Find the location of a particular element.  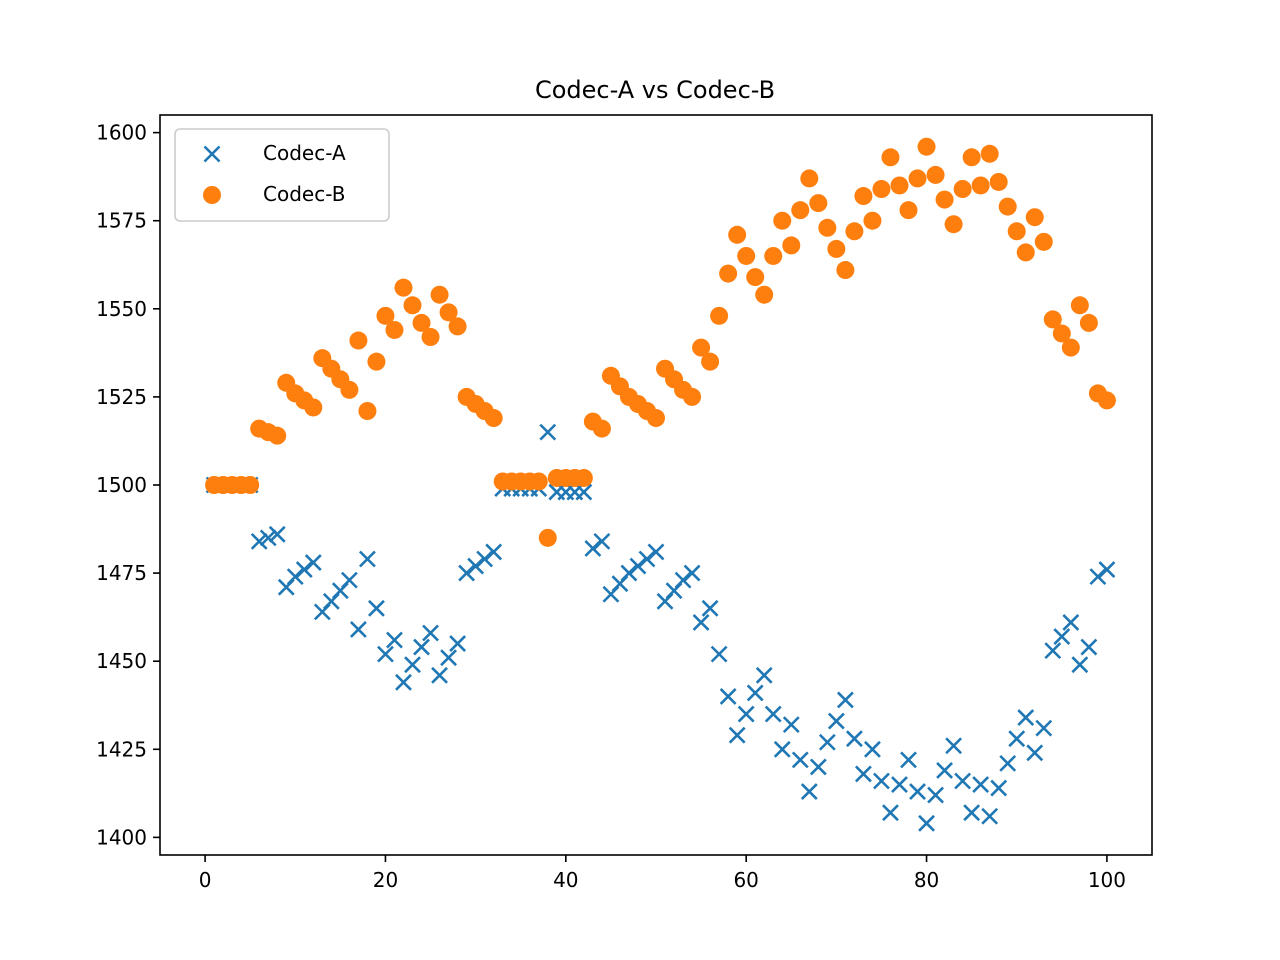

x-axis: 0 20 40 60 80 100 is located at coordinates (662, 873).